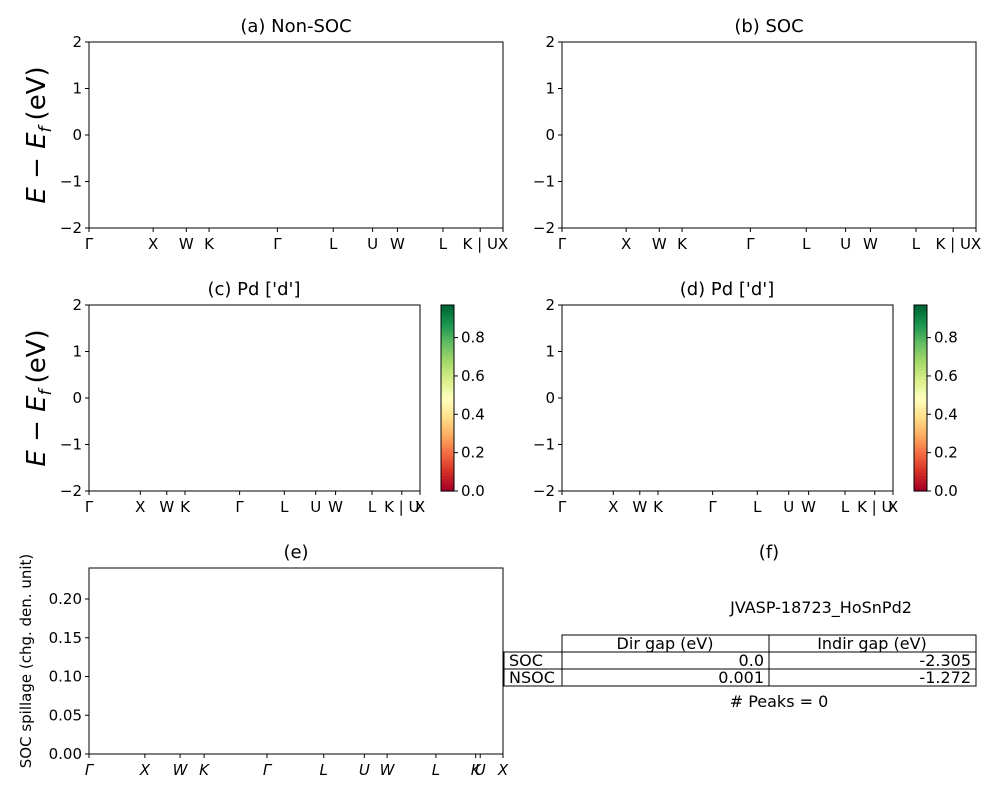 The image size is (1000, 800). What do you see at coordinates (65, 638) in the screenshot?
I see `ytick-label-e: 0.15` at bounding box center [65, 638].